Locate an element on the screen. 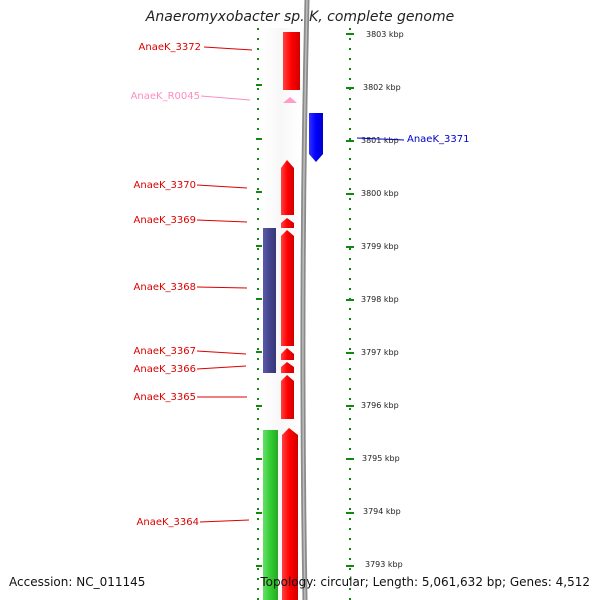 Image resolution: width=600 pixels, height=600 pixels. kbp-label: 3798 kbp is located at coordinates (380, 299).